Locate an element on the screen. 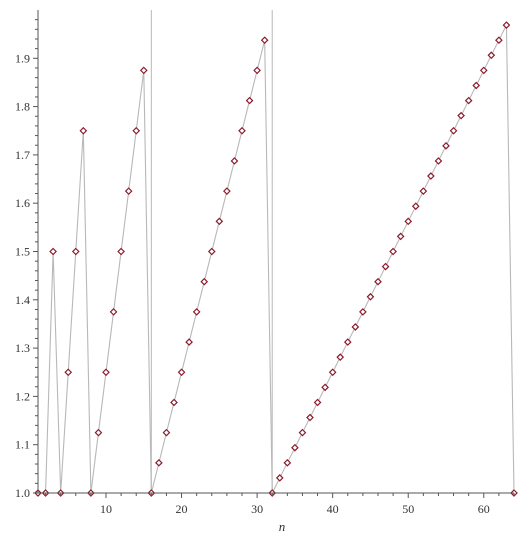 This screenshot has height=538, width=518. y-tick-label: 1.5 is located at coordinates (22, 252).